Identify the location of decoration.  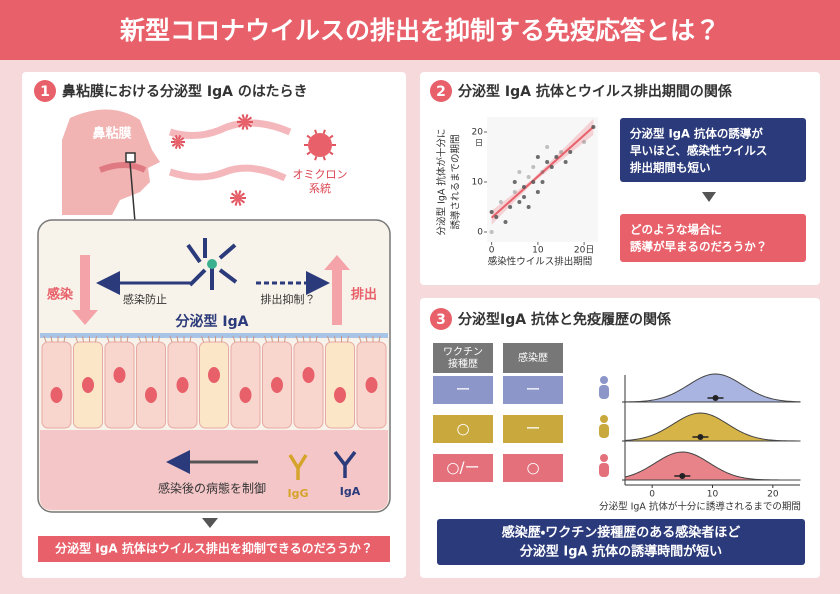
(212, 264).